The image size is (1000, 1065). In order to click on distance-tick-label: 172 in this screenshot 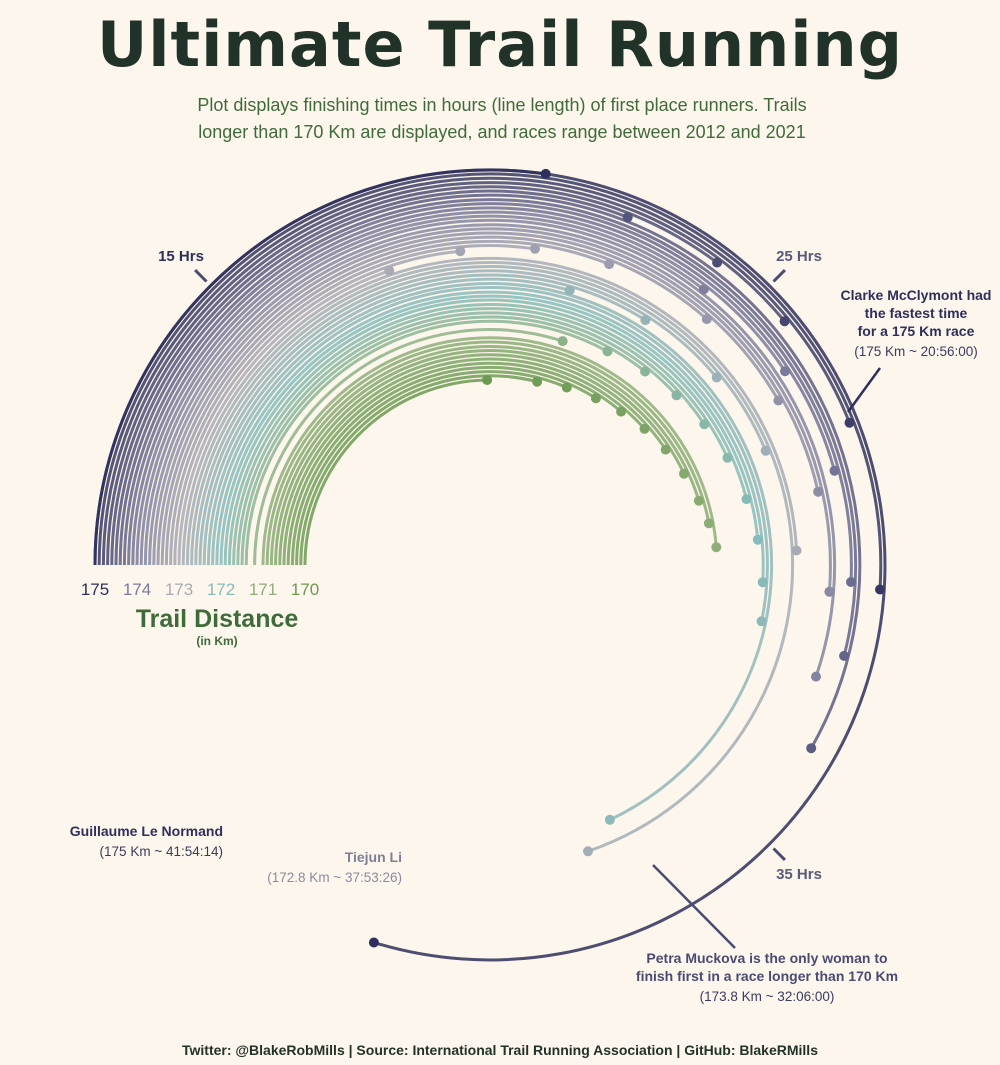, I will do `click(221, 589)`.